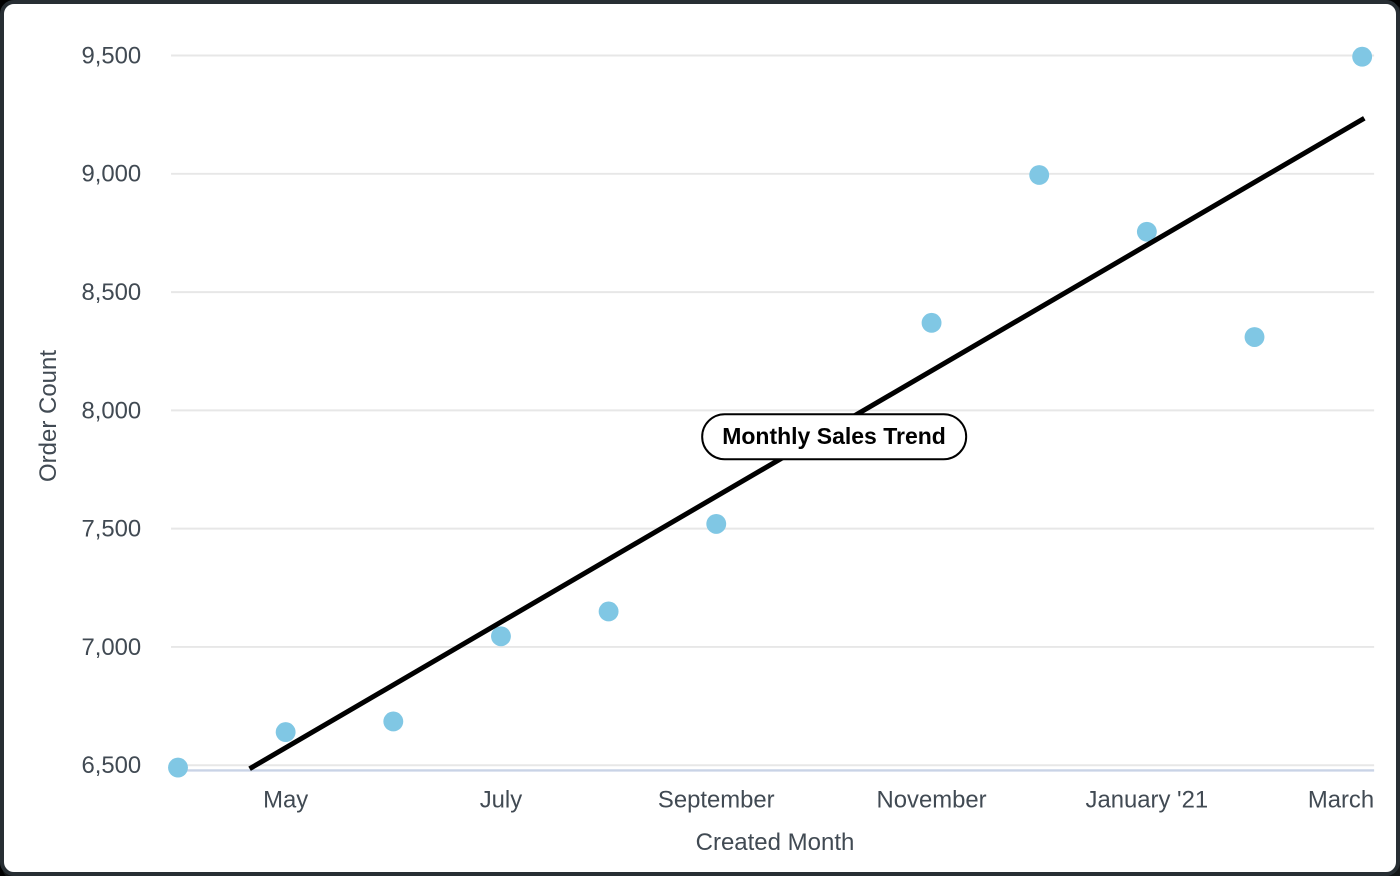  Describe the element at coordinates (112, 292) in the screenshot. I see `y-axis-tick-label: 8,500` at that location.